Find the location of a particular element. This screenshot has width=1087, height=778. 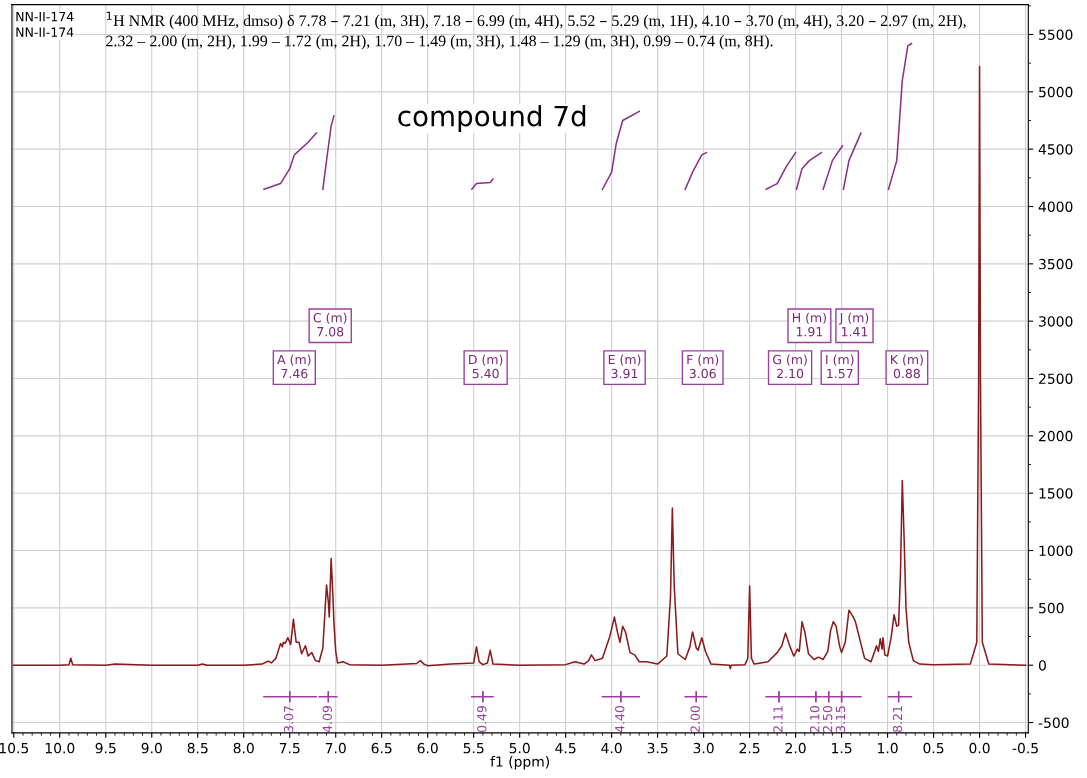

annotation: 0.49 is located at coordinates (482, 719).